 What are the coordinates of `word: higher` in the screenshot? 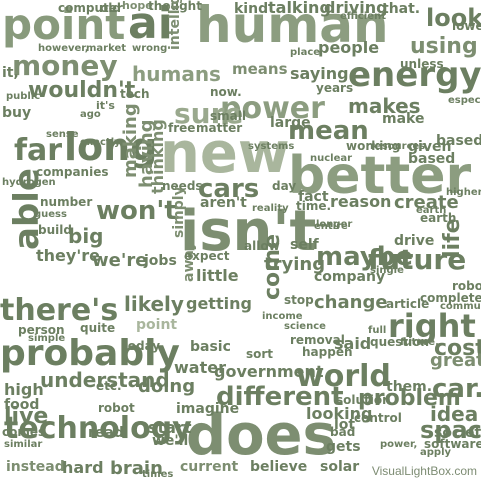 It's located at (463, 192).